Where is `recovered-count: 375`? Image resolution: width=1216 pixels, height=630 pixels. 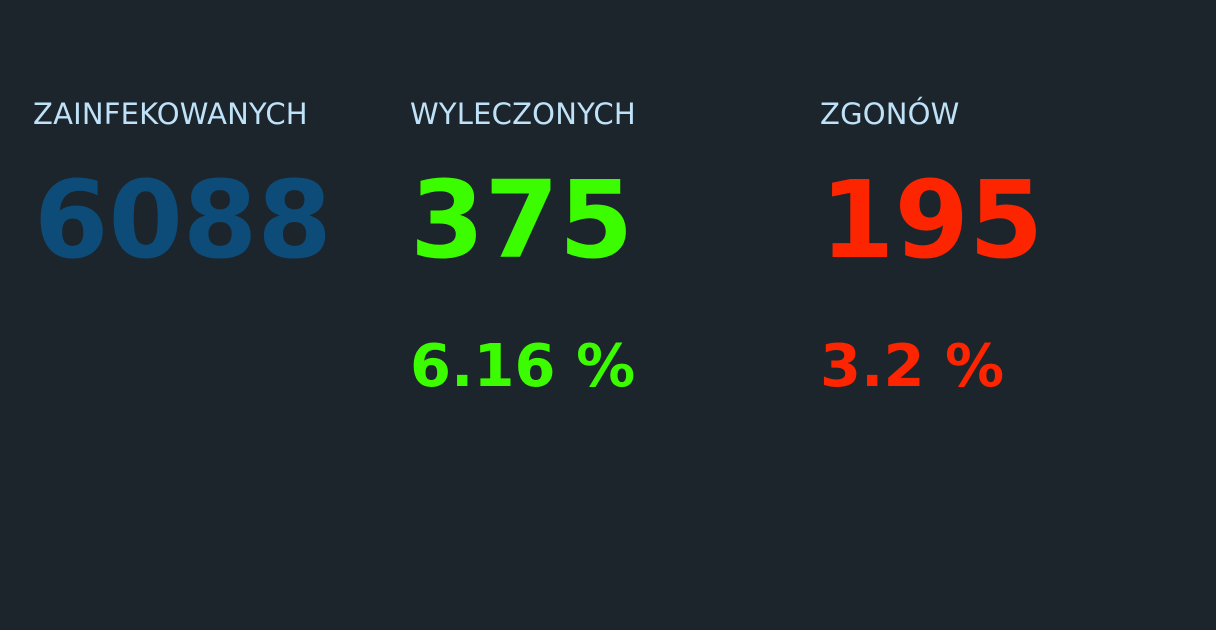 recovered-count: 375 is located at coordinates (522, 221).